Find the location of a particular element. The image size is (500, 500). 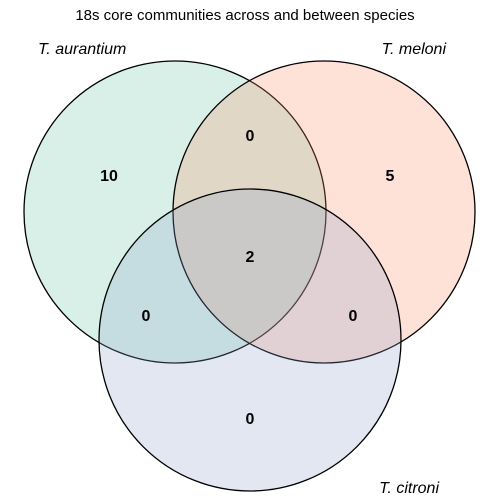

count-all-three: 2 is located at coordinates (250, 257).